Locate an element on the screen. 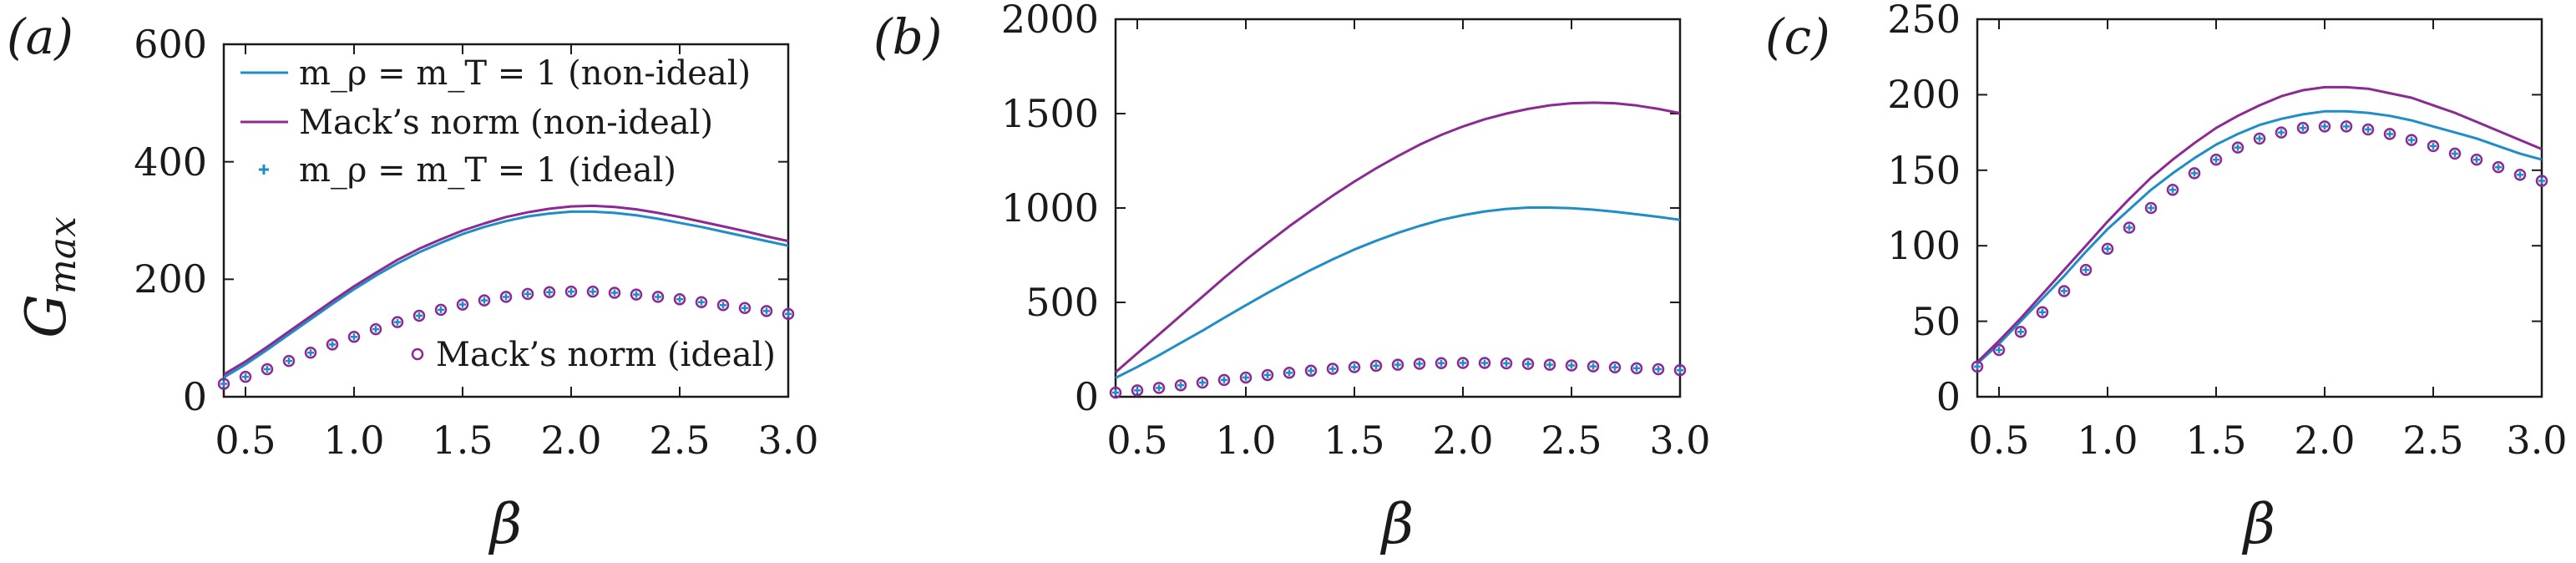  y-axis-label: Gmax is located at coordinates (49, 277).